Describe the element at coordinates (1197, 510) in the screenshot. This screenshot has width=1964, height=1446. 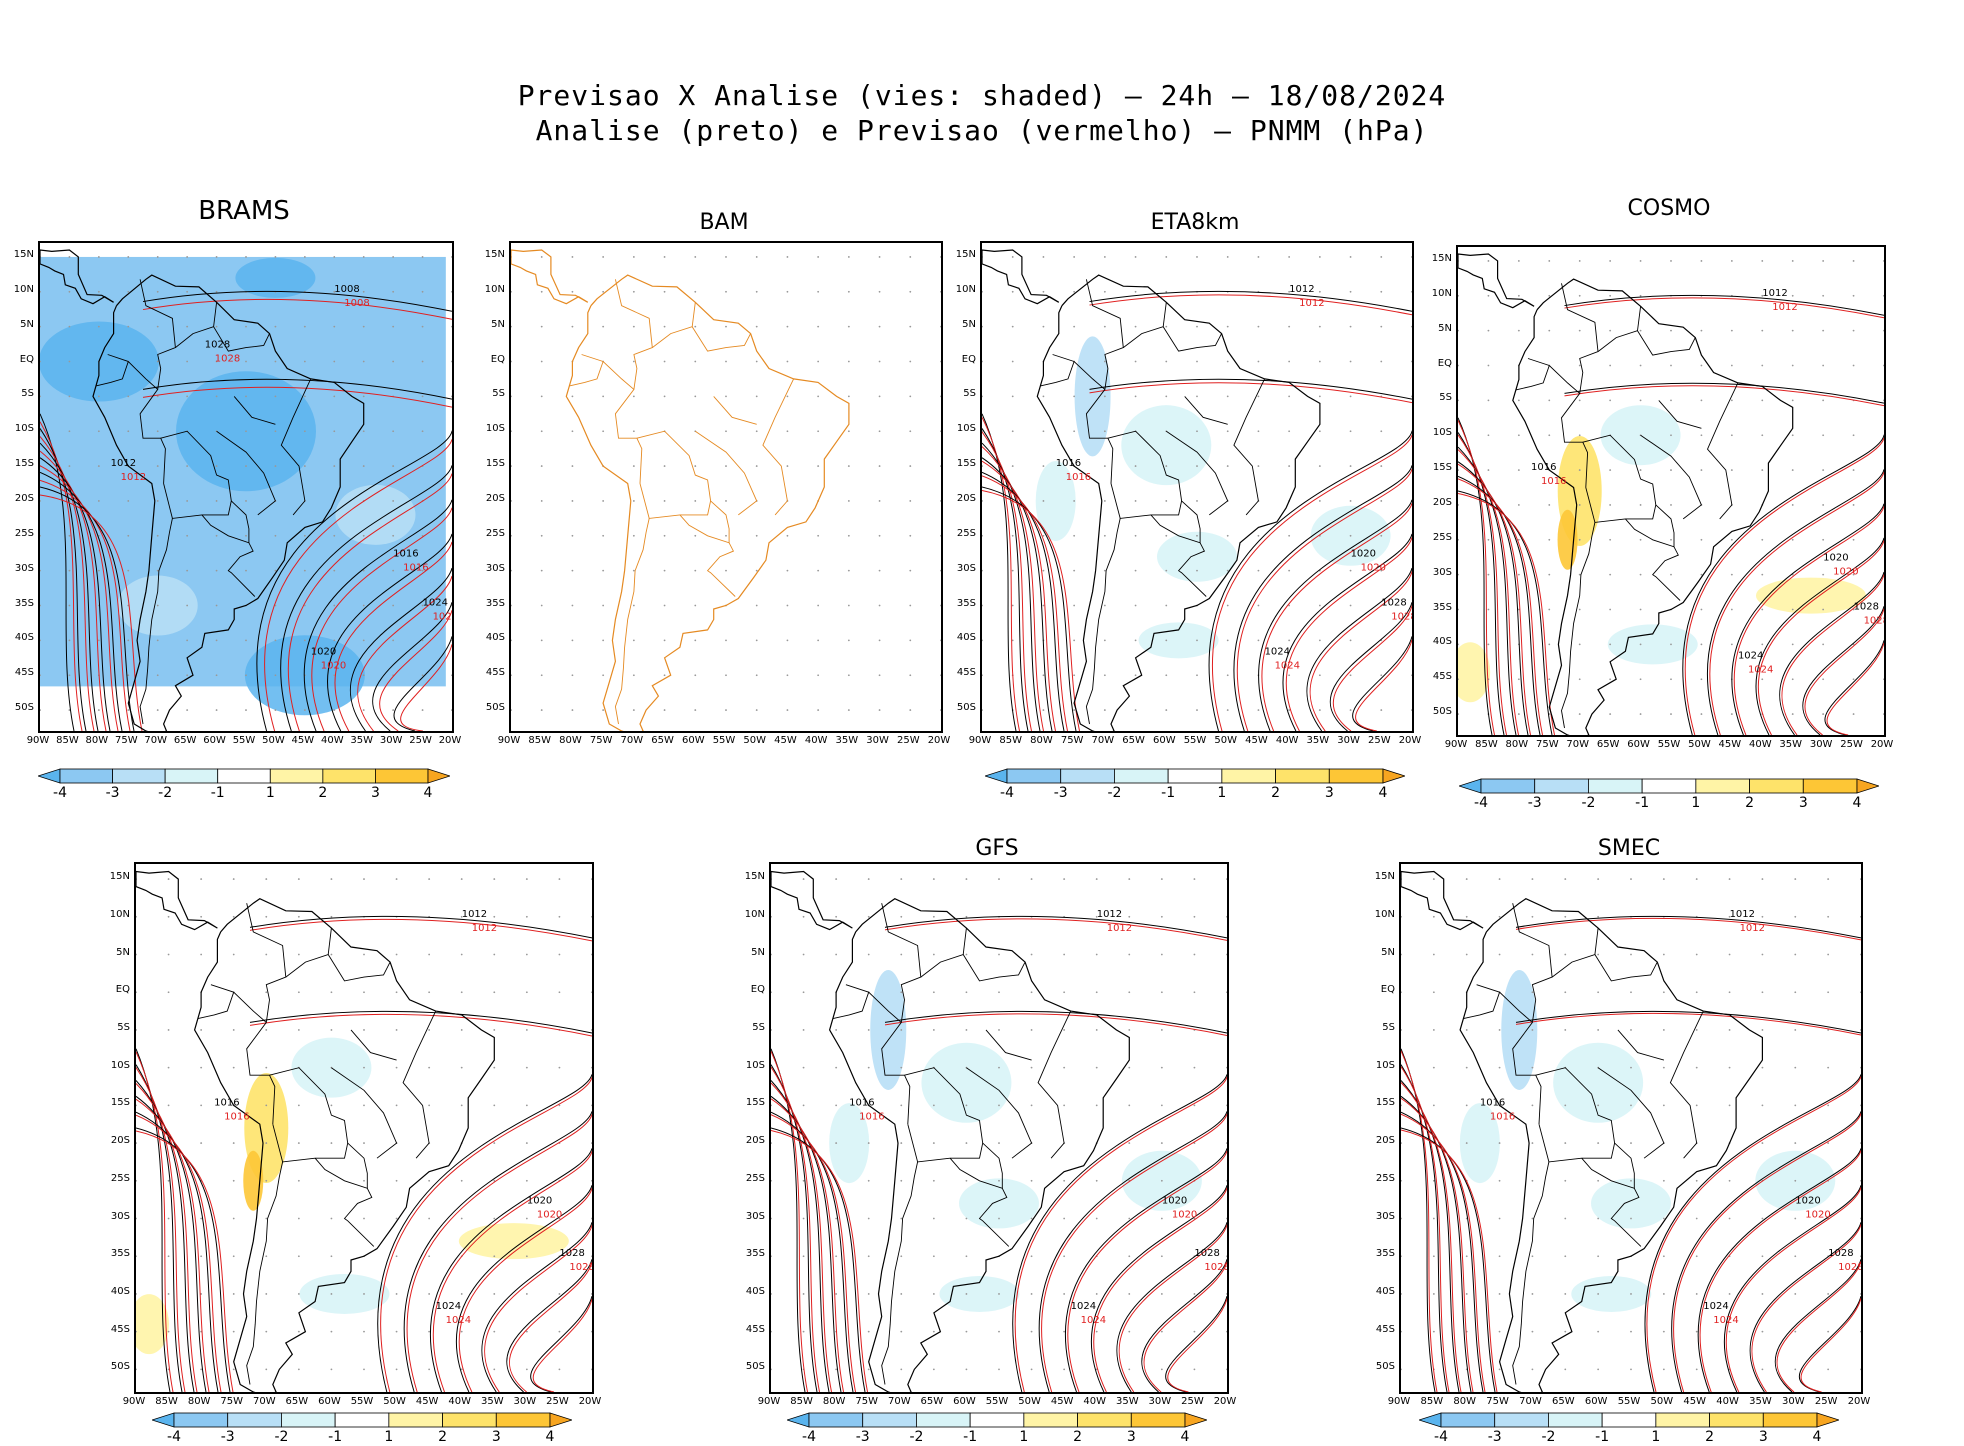
I see `isobar-contours` at that location.